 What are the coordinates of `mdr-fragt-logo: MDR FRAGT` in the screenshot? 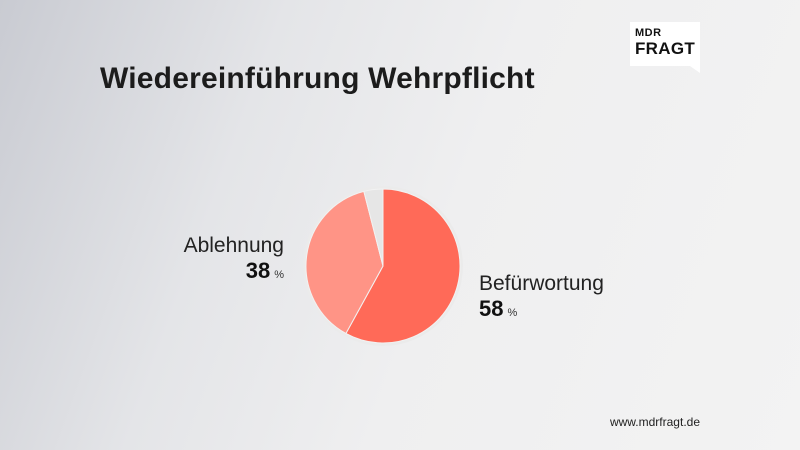 It's located at (665, 47).